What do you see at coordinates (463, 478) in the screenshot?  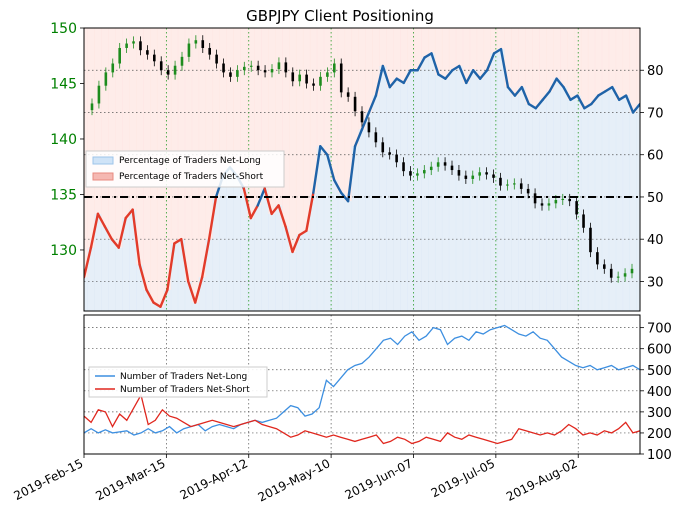 I see `date-tick-label: 2019-Jul-05` at bounding box center [463, 478].